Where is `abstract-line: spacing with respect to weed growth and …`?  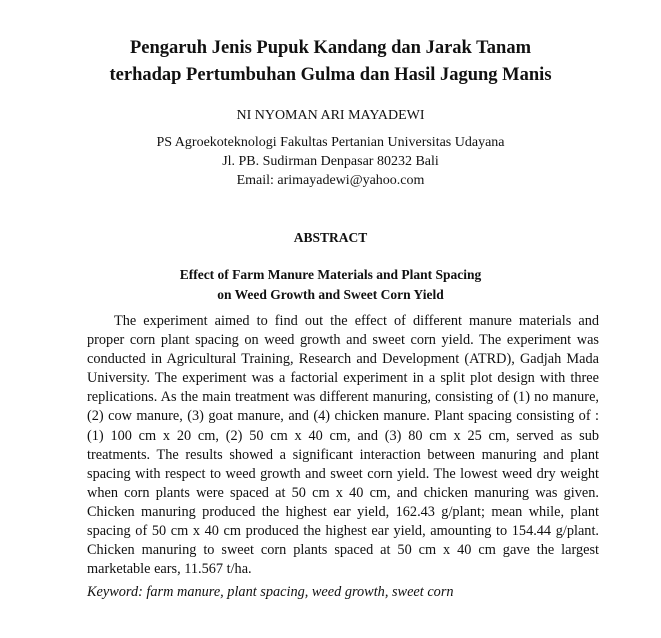
abstract-line: spacing with respect to weed growth and … is located at coordinates (343, 473).